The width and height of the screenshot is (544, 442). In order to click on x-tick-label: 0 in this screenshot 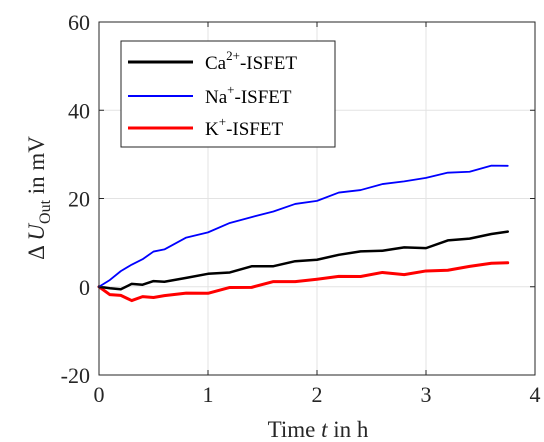, I will do `click(99, 394)`.